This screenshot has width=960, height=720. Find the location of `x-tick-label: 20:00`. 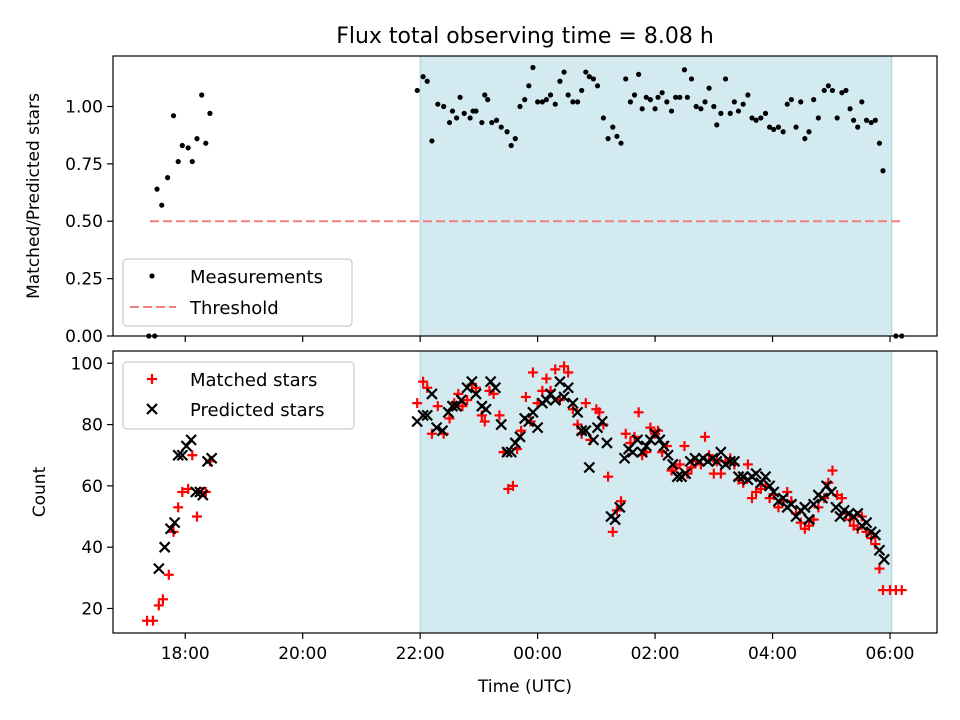

x-tick-label: 20:00 is located at coordinates (302, 654).